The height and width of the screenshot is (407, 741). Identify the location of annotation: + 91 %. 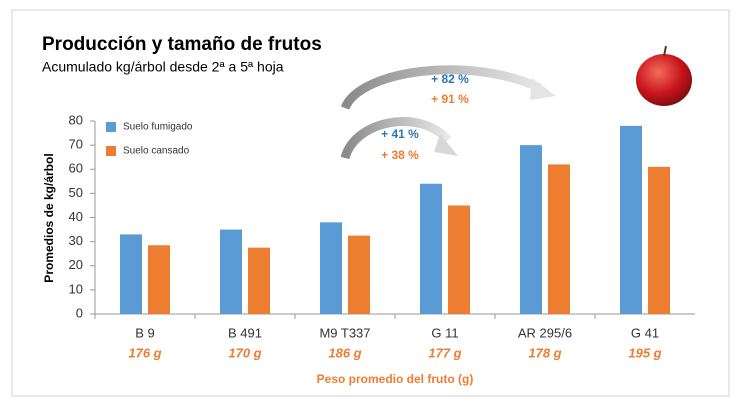
(450, 99).